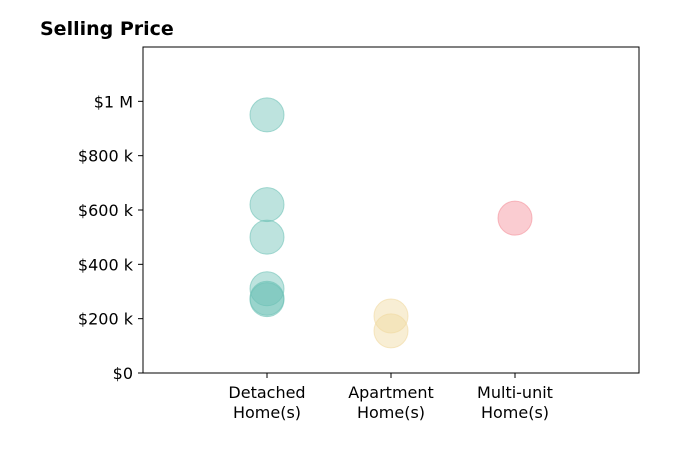  Describe the element at coordinates (515, 392) in the screenshot. I see `x-tick-label: Multi-unit` at that location.